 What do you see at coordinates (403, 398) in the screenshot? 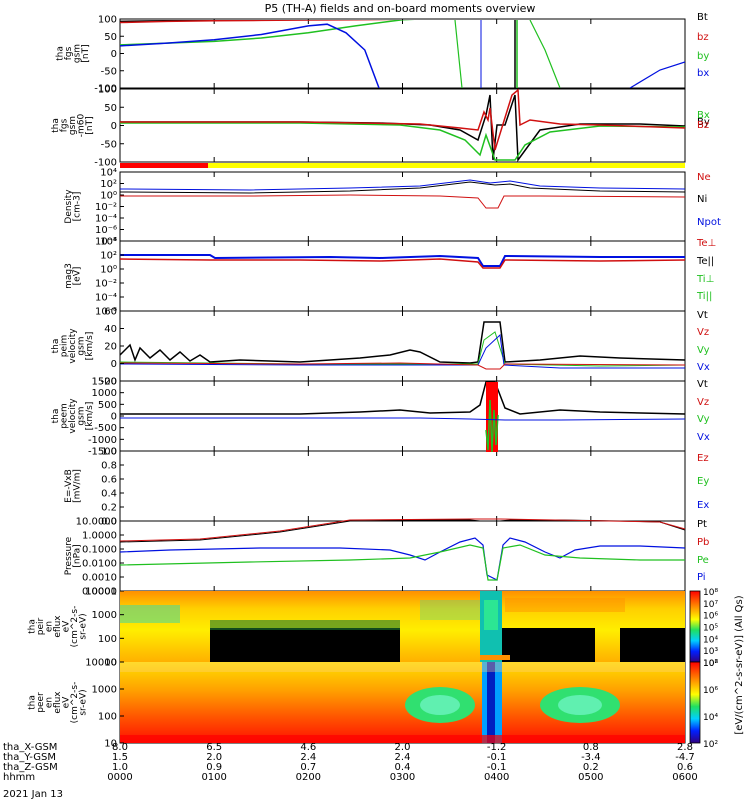
I see `peem-black` at bounding box center [403, 398].